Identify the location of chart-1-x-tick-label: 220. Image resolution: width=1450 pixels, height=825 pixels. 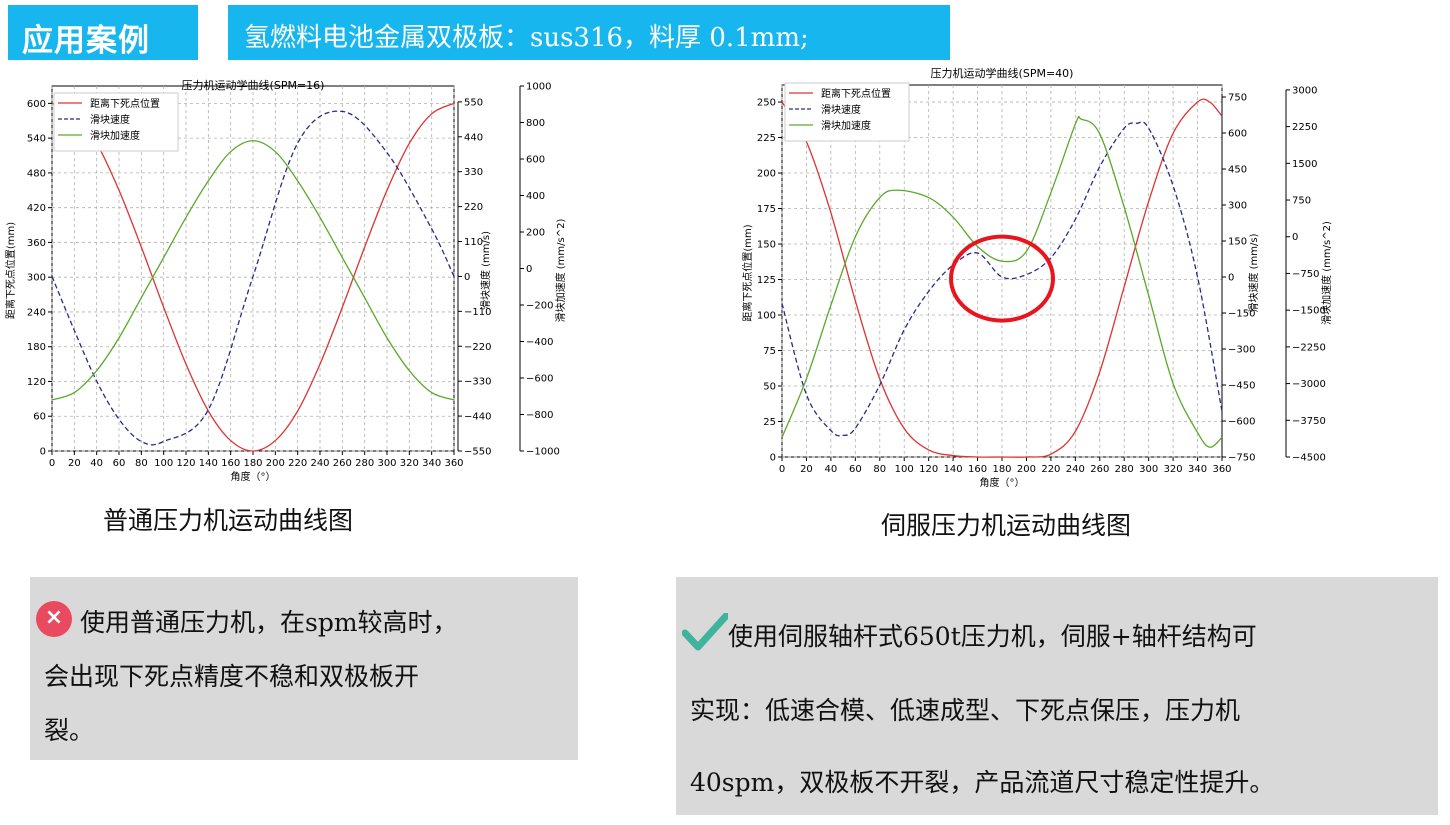
(1050, 469).